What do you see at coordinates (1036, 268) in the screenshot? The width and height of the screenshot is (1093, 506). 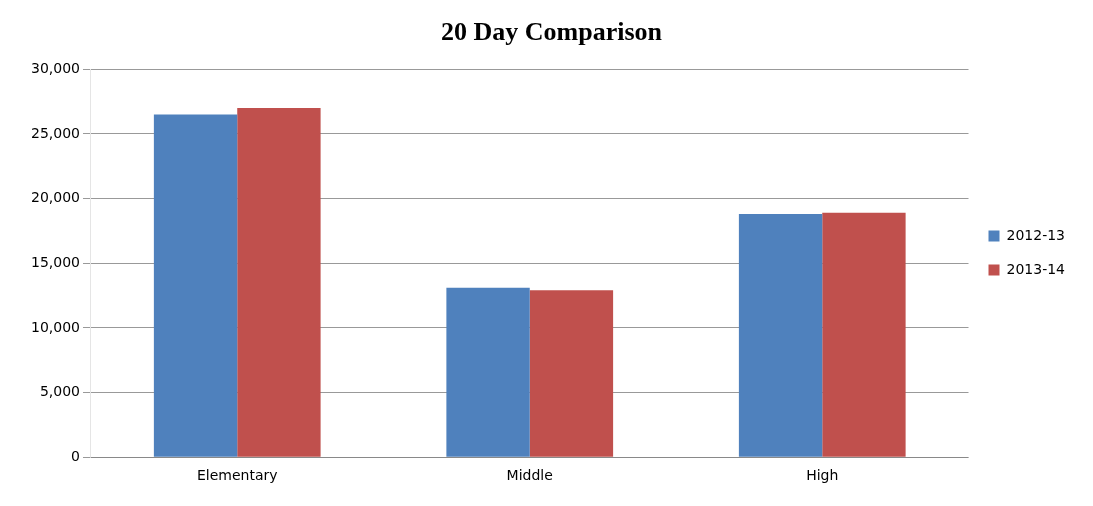 I see `legend-label: 2013-14` at bounding box center [1036, 268].